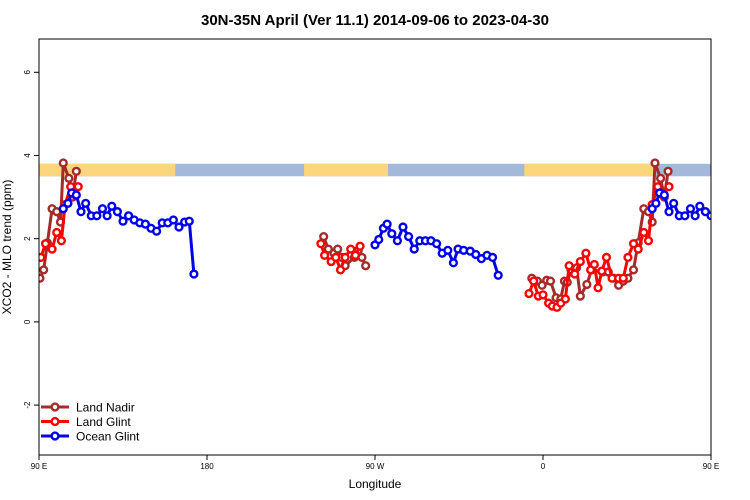 Image resolution: width=750 pixels, height=500 pixels. What do you see at coordinates (108, 437) in the screenshot?
I see `legend-label: Ocean Glint` at bounding box center [108, 437].